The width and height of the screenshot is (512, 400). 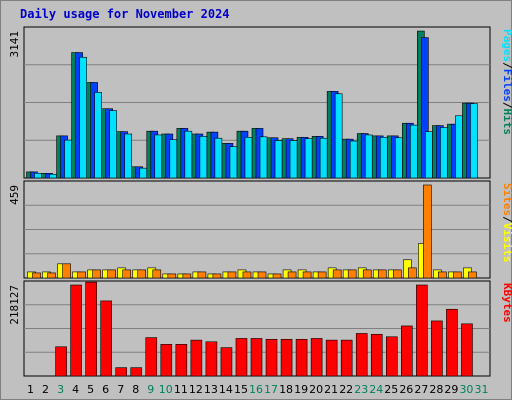 I want to click on x-tick-label-day-15: 15, so click(x=241, y=389).